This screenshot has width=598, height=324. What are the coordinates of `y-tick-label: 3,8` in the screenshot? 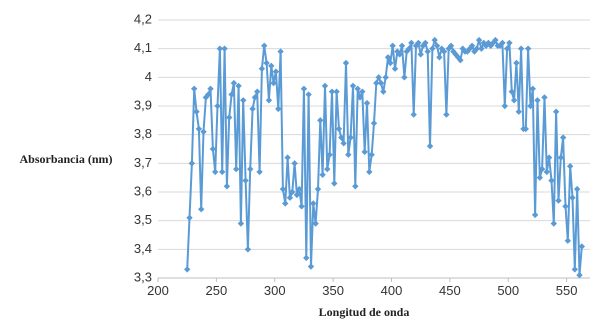 It's located at (143, 133).